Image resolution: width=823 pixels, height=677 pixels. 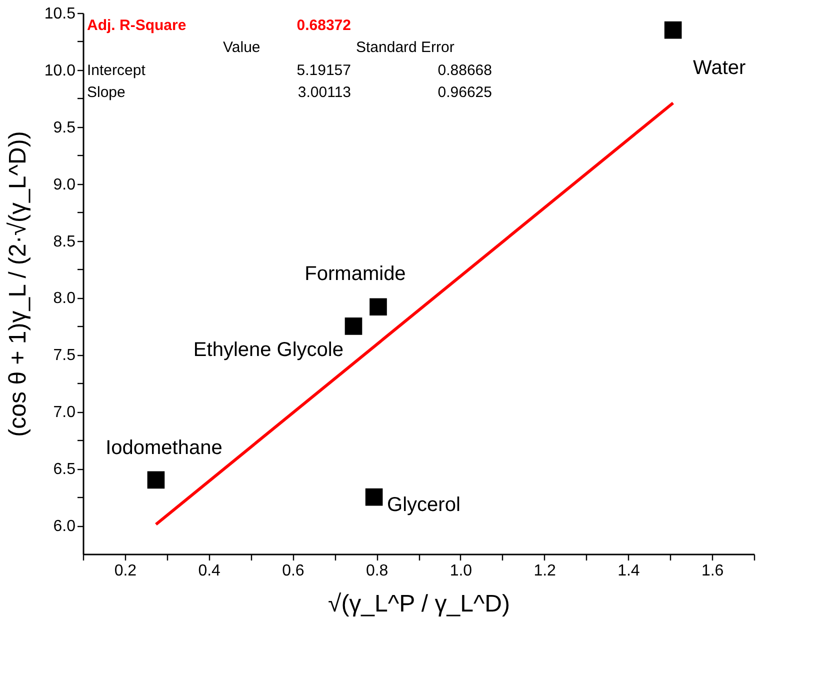 I want to click on annotation: Slope, so click(x=106, y=92).